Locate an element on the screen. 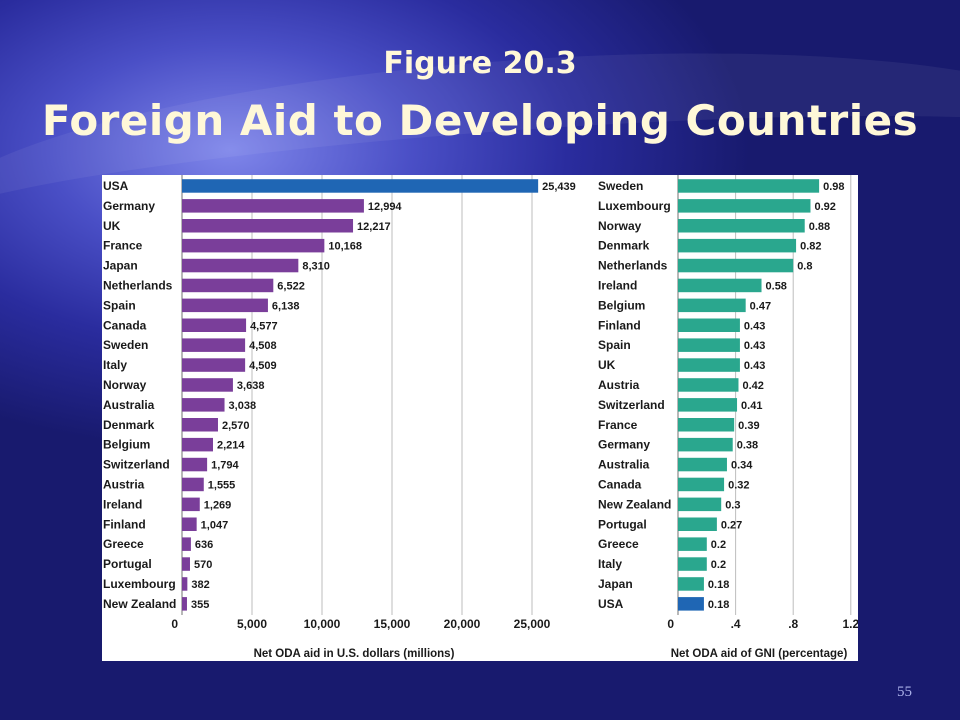 The width and height of the screenshot is (960, 720). left-value-label: 1,555 is located at coordinates (222, 485).